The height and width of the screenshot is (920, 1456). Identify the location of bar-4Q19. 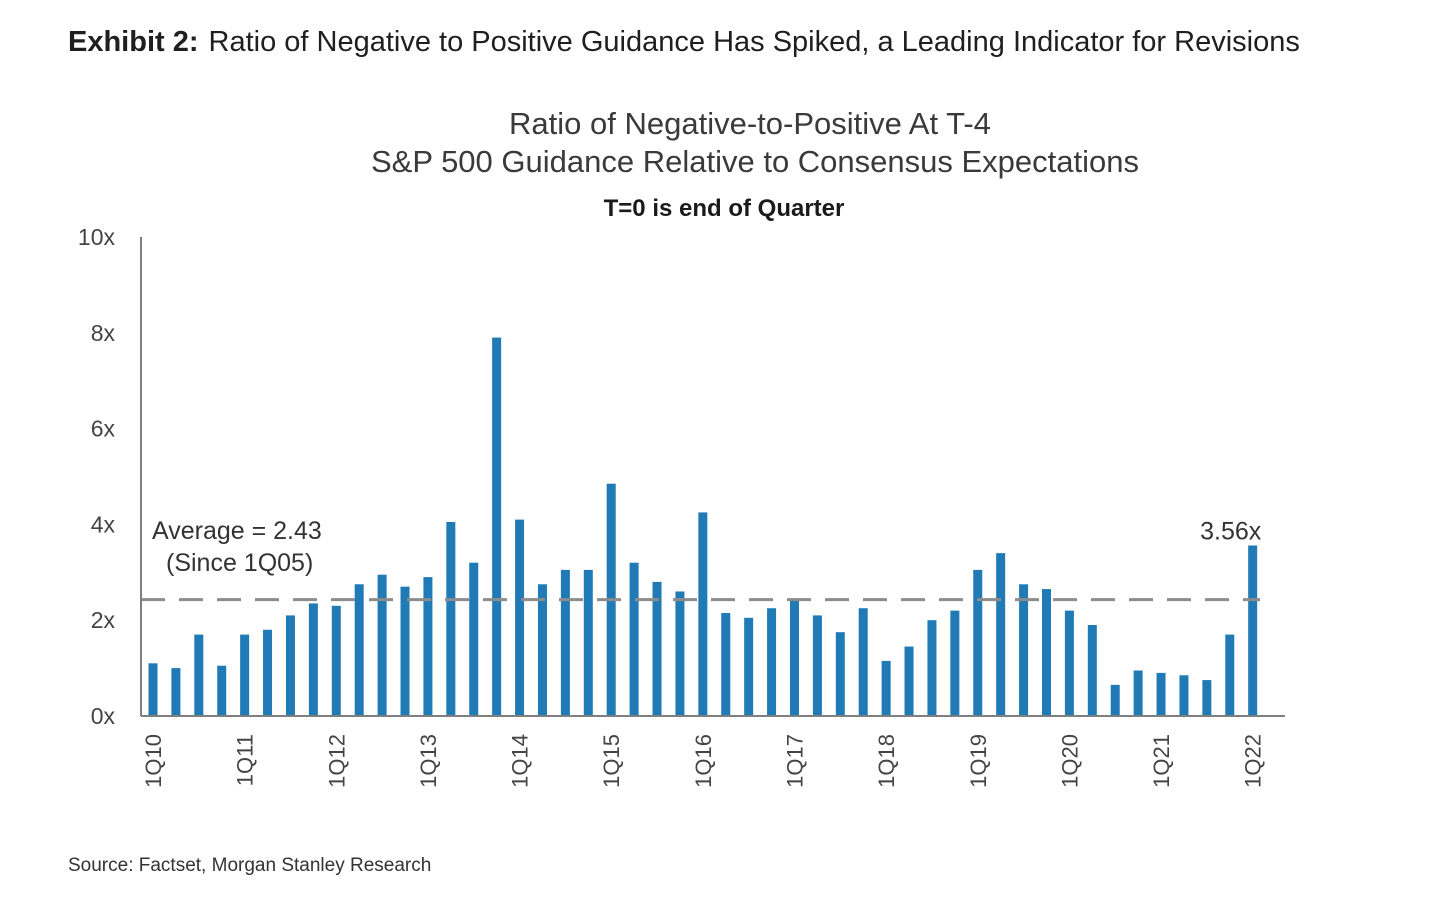
(1046, 652).